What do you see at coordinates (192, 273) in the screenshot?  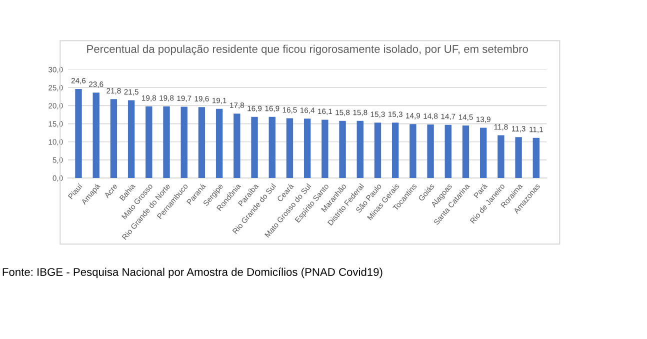 I see `source-note: Fonte: IBGE - Pesquisa Nacional por Amostra de Domicílios (PNAD Covid19)` at bounding box center [192, 273].